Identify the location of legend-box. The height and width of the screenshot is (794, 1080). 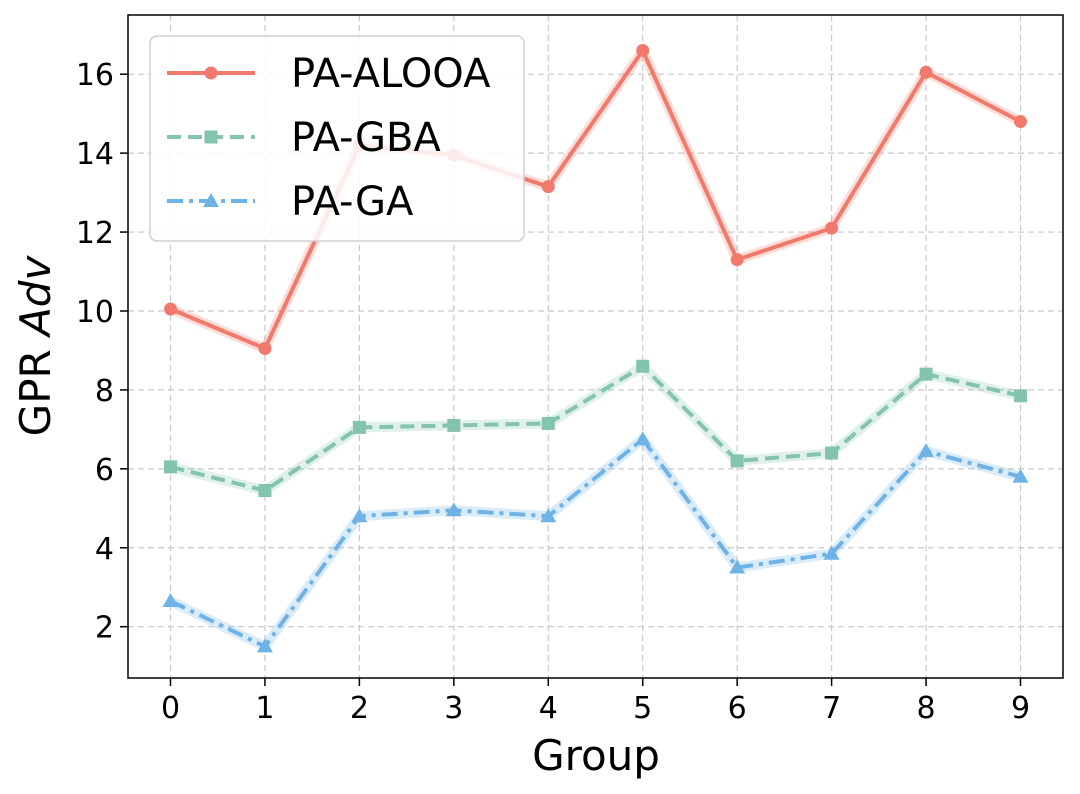
(337, 138).